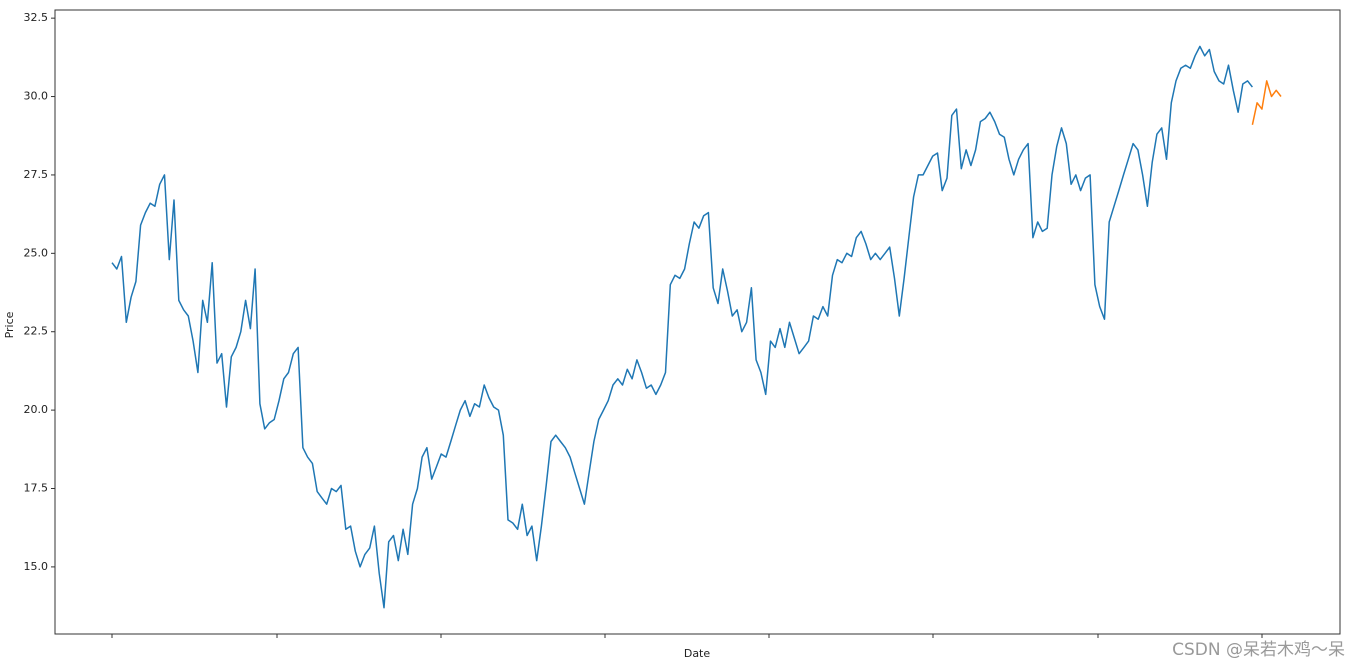  I want to click on line-series, so click(1266, 102).